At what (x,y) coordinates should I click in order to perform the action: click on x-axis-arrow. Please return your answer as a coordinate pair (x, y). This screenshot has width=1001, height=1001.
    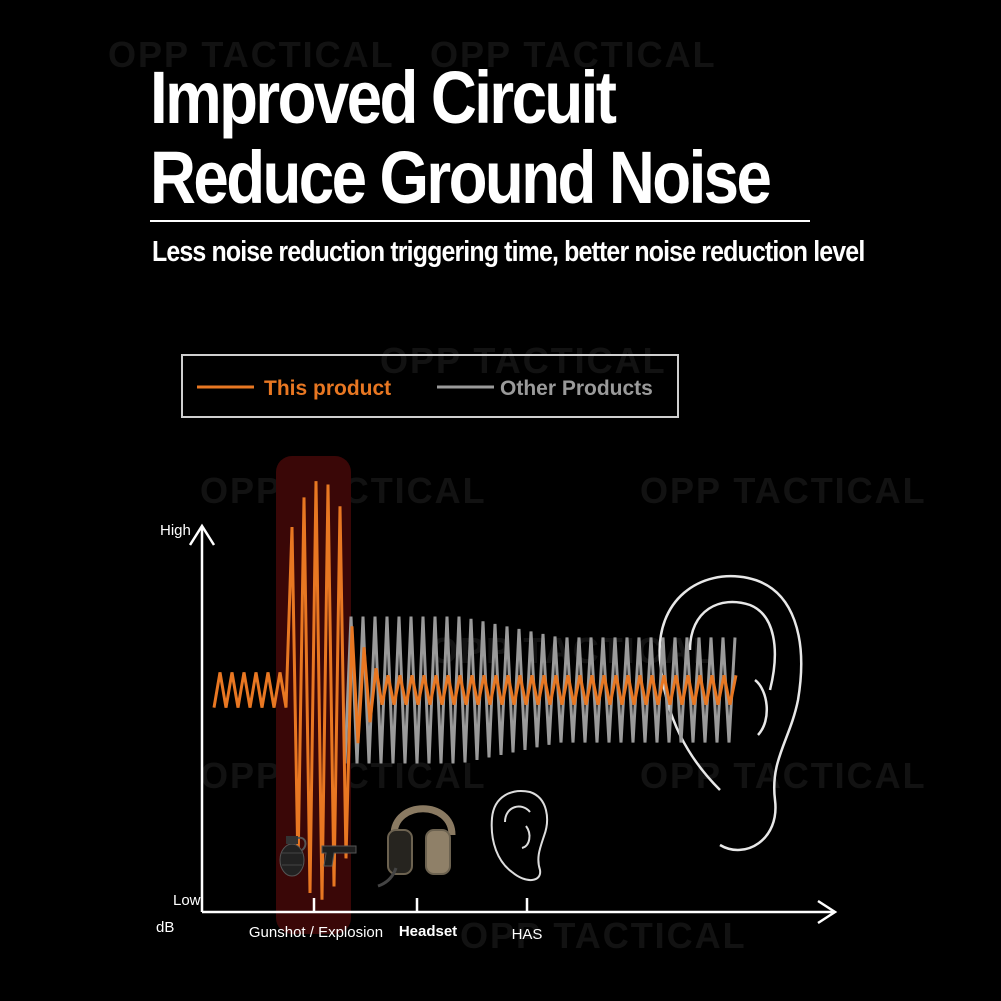
    Looking at the image, I should click on (827, 912).